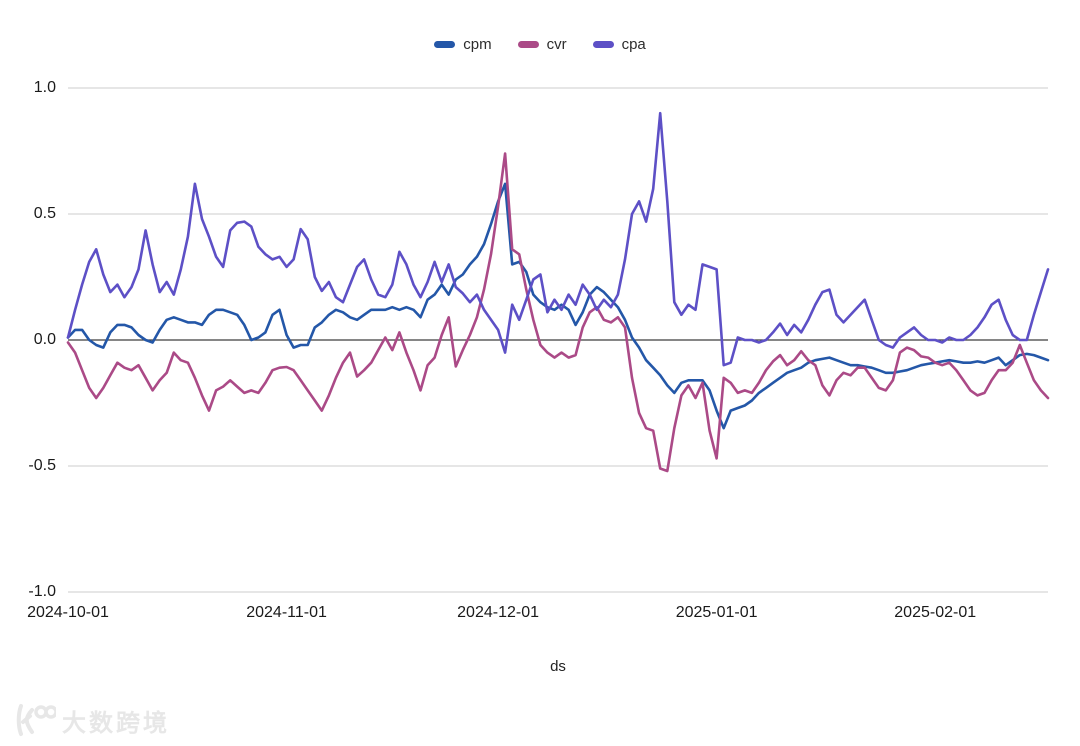  What do you see at coordinates (619, 44) in the screenshot?
I see `legend-item-cpa: cpa` at bounding box center [619, 44].